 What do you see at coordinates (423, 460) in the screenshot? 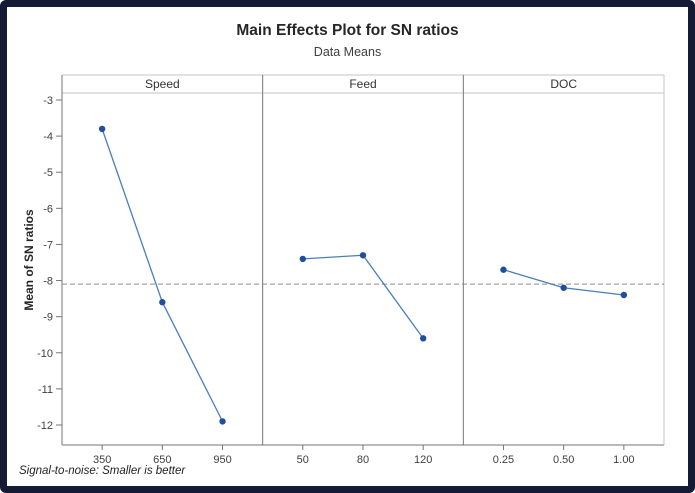
I see `x-tick-label: 120` at bounding box center [423, 460].